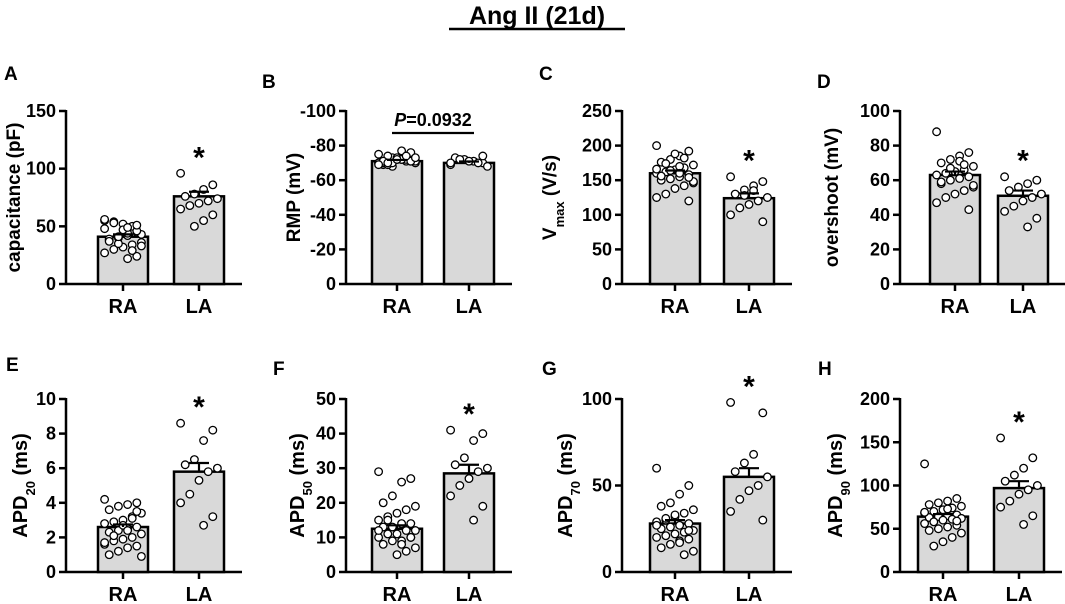 This screenshot has height=604, width=1065. What do you see at coordinates (279, 369) in the screenshot?
I see `panel-letter: F` at bounding box center [279, 369].